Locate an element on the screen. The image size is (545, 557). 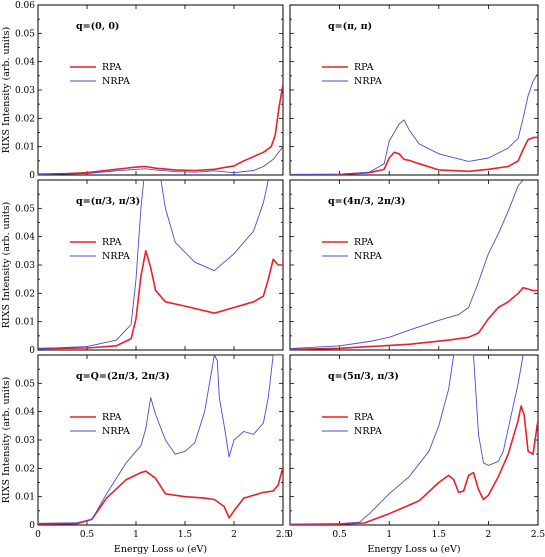
panel-2: q=(π, π) RPA NRPA is located at coordinates (414, 90).